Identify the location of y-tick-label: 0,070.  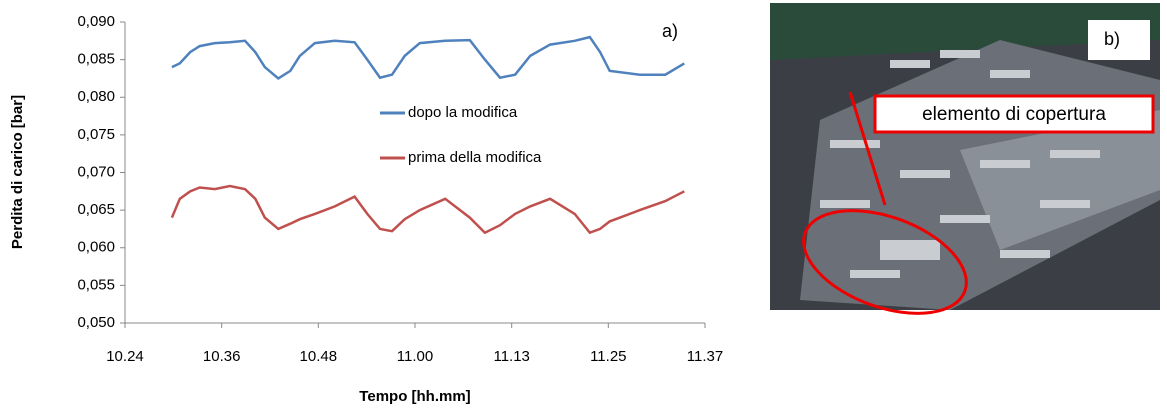
(96, 171).